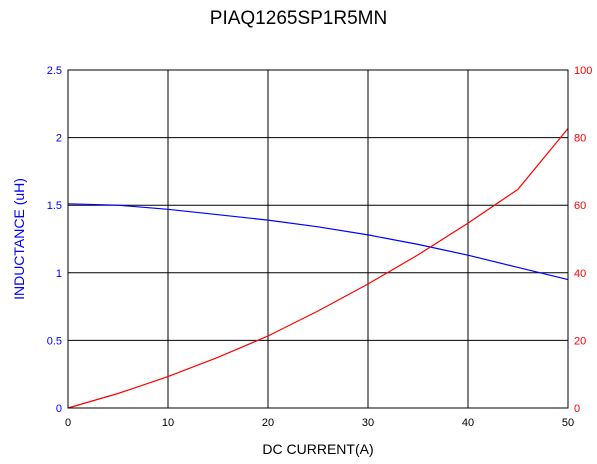 This screenshot has height=464, width=597. I want to click on x-tick-label: 40, so click(468, 423).